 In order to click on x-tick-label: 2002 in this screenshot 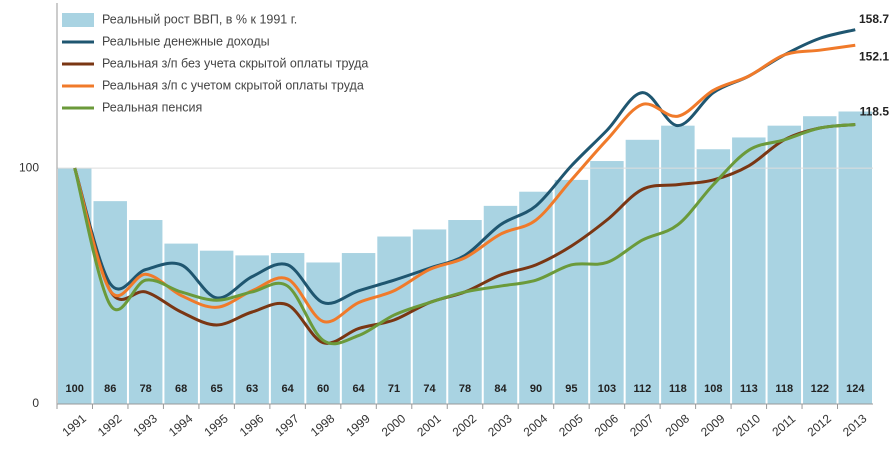, I will do `click(465, 425)`.